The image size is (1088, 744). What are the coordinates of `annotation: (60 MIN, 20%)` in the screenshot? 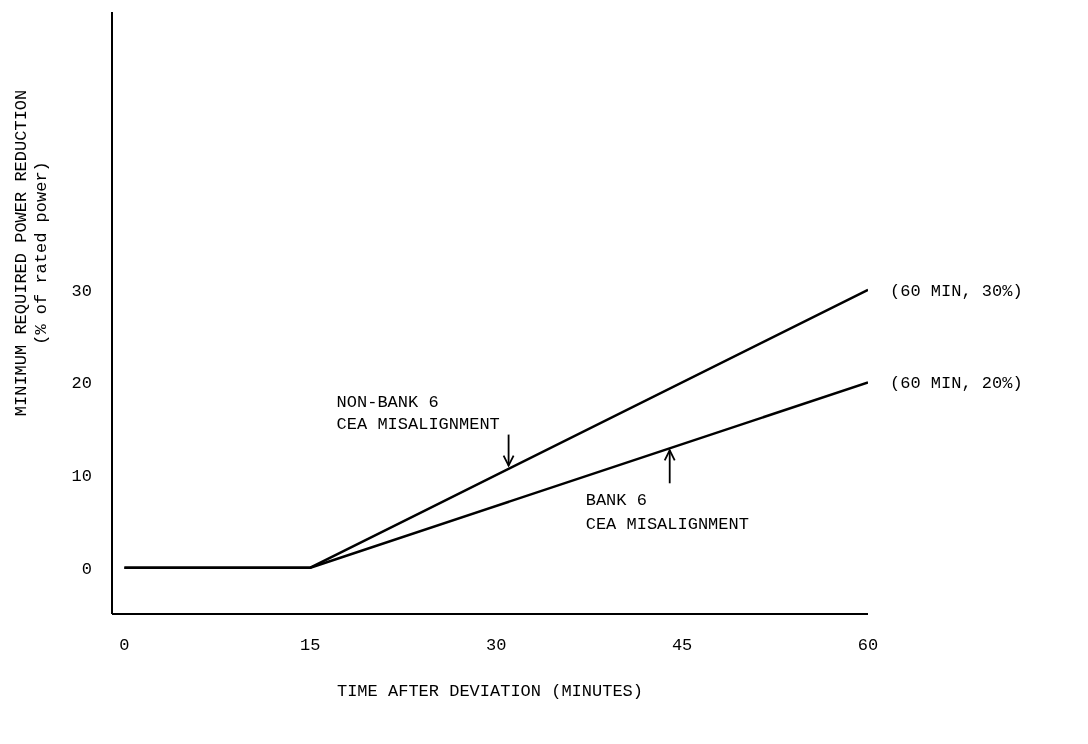 It's located at (956, 384).